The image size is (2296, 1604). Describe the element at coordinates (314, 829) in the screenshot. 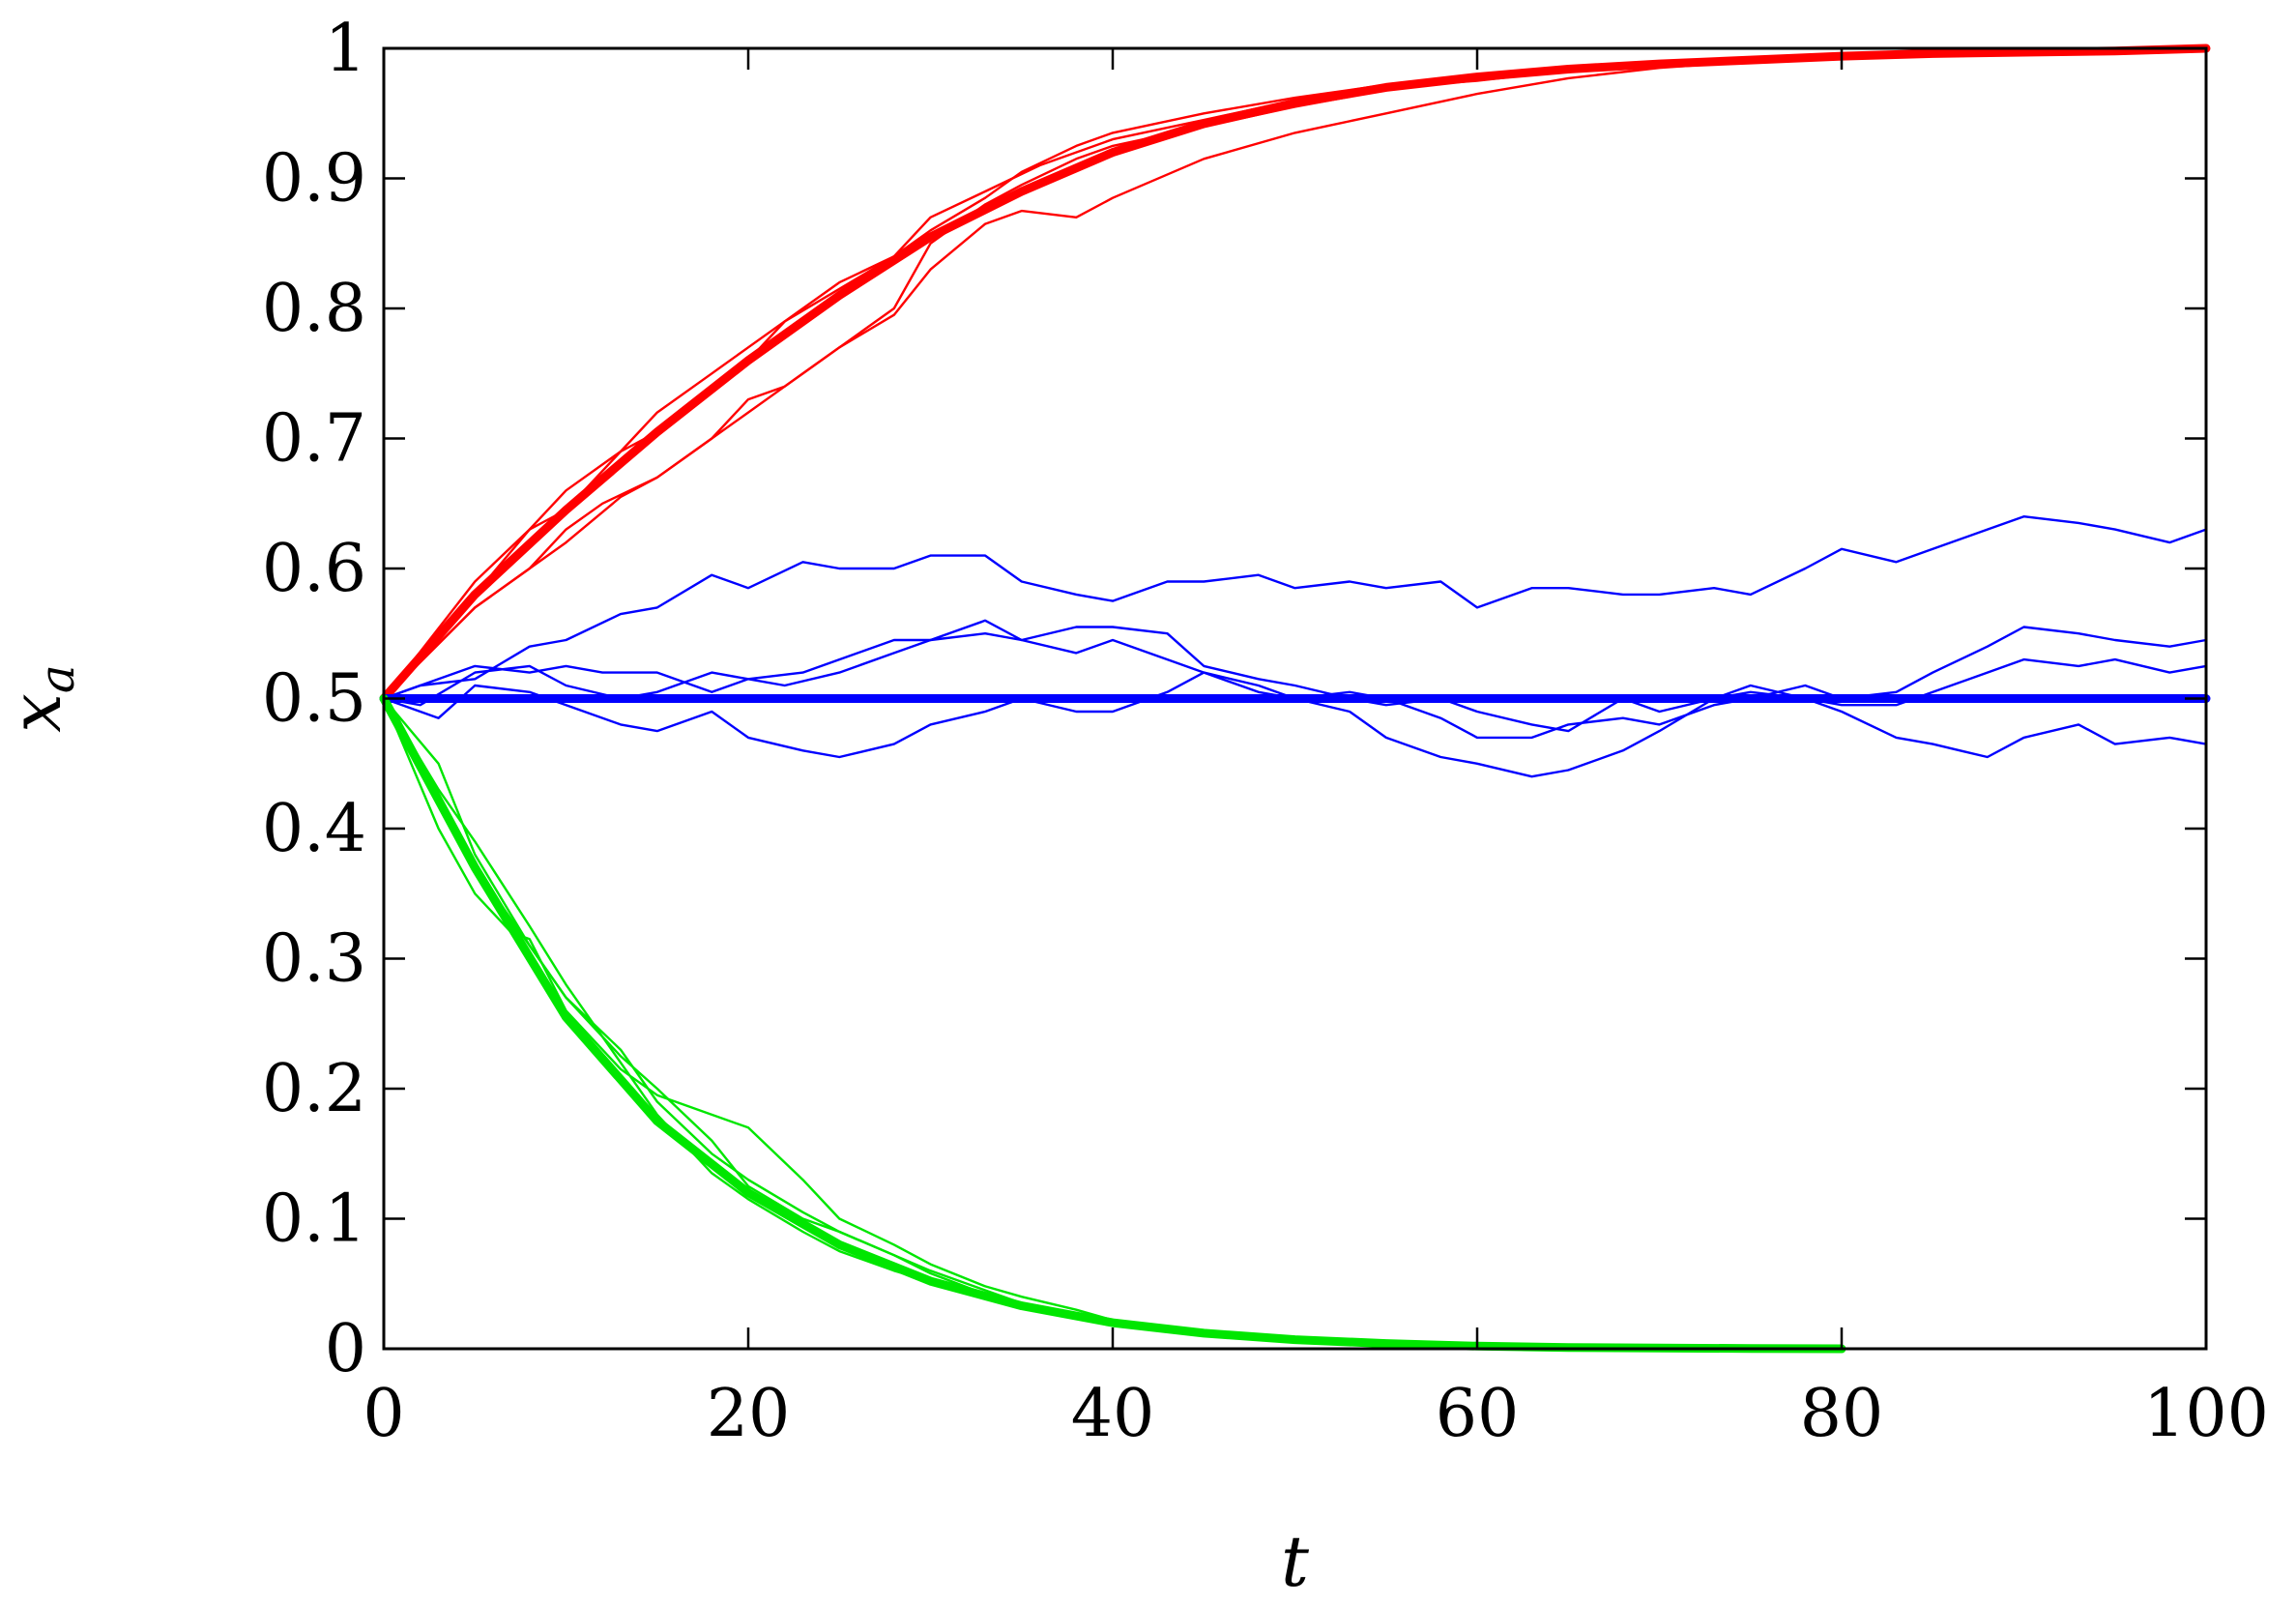

I see `y-tick-label: 0.4` at that location.